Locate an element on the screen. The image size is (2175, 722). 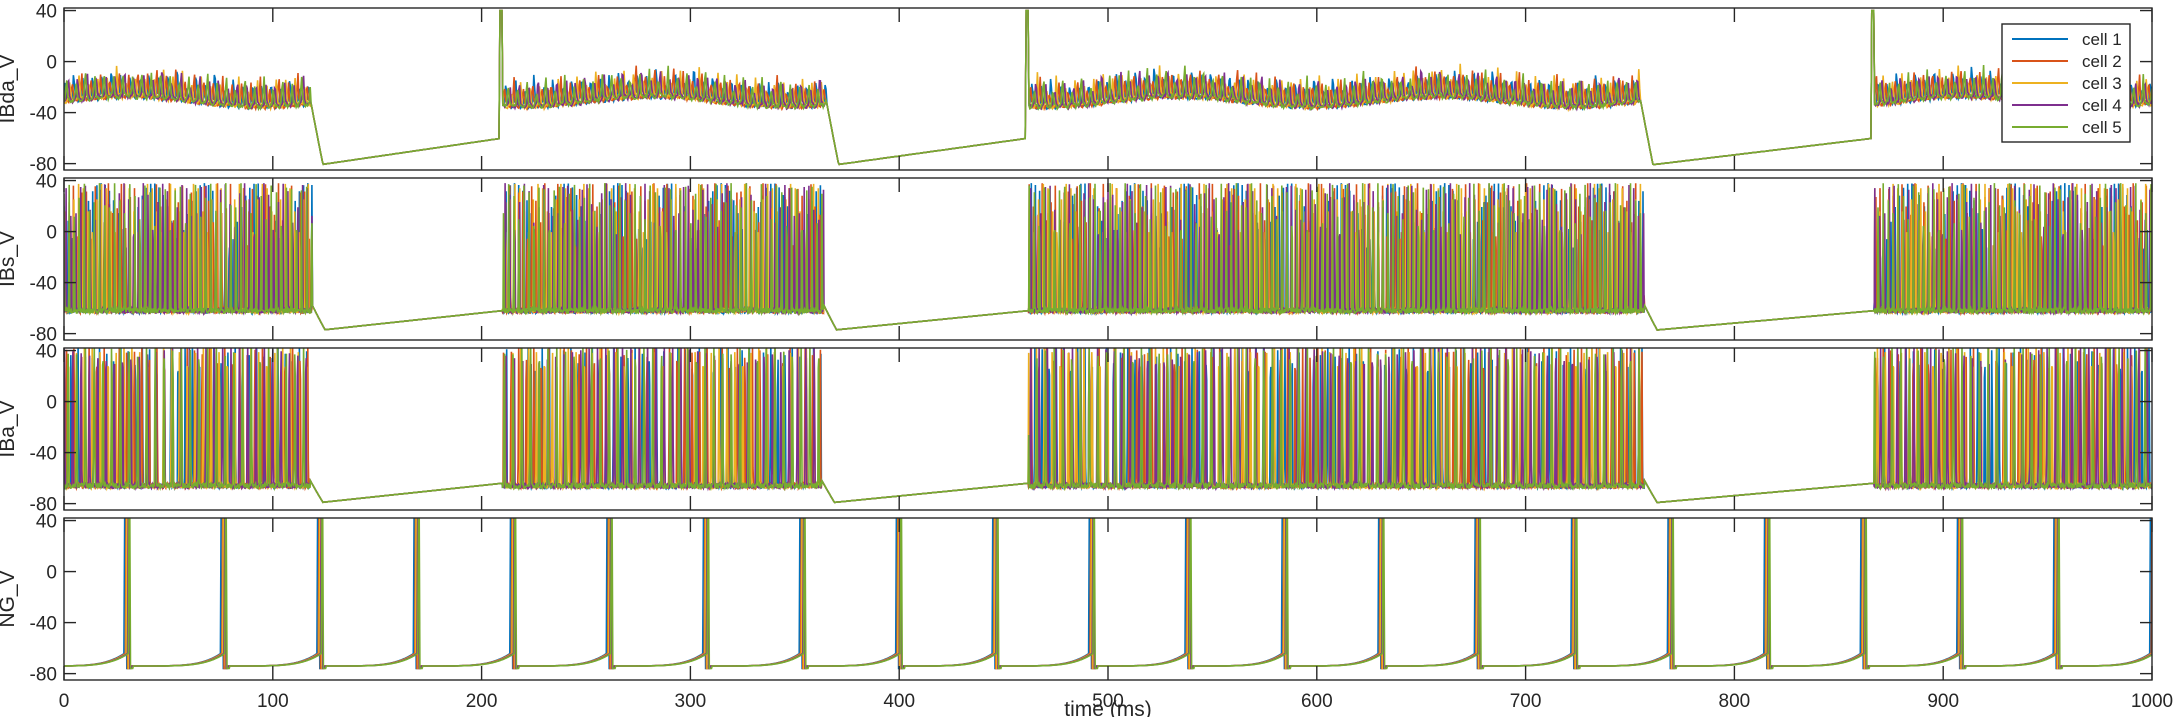
x-tick-label: 500 is located at coordinates (1108, 701).